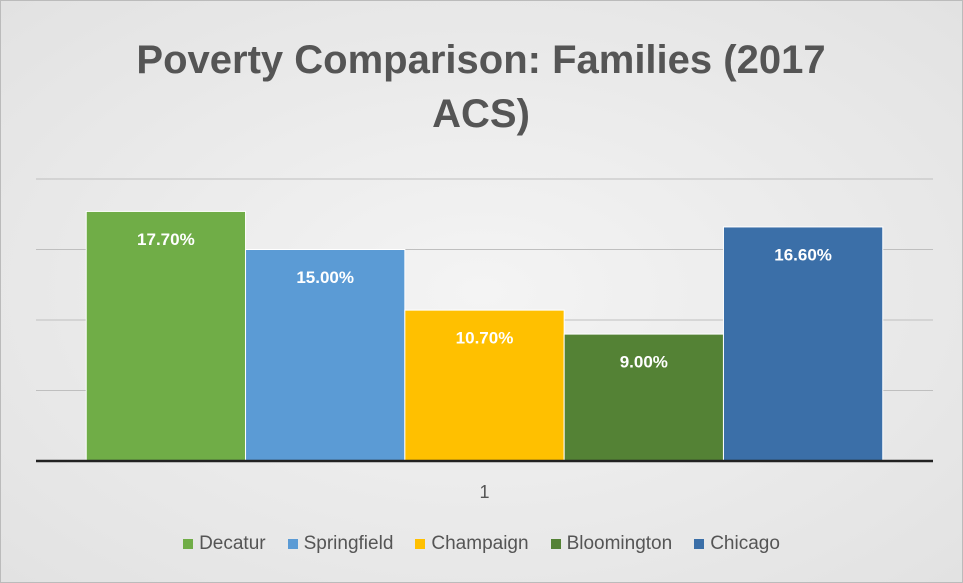  Describe the element at coordinates (348, 543) in the screenshot. I see `legend-label: Springfield` at that location.